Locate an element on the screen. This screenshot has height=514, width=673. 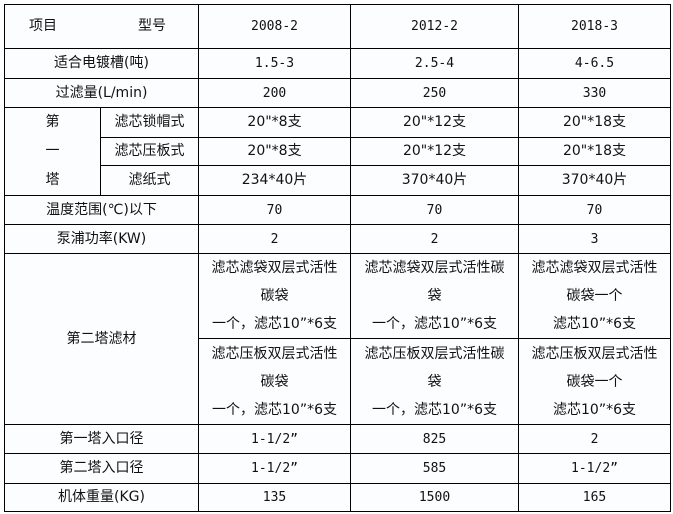
cell: 585 is located at coordinates (434, 468).